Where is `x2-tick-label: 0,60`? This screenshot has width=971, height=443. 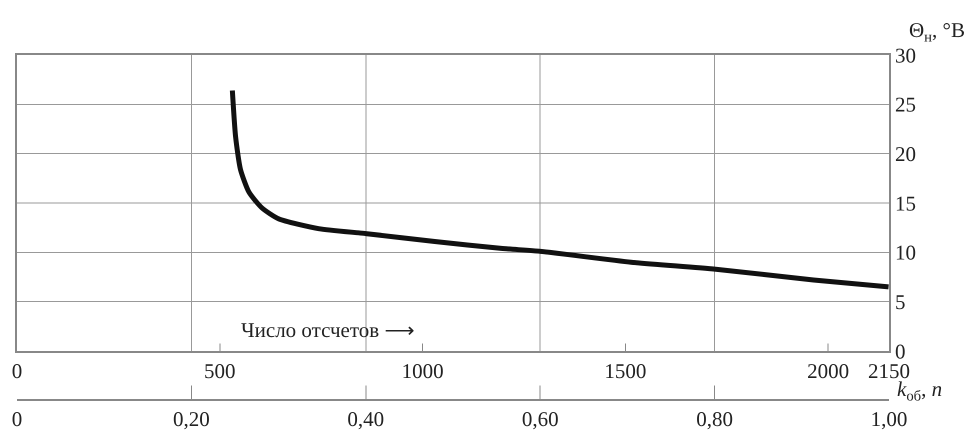
x2-tick-label: 0,60 is located at coordinates (540, 418).